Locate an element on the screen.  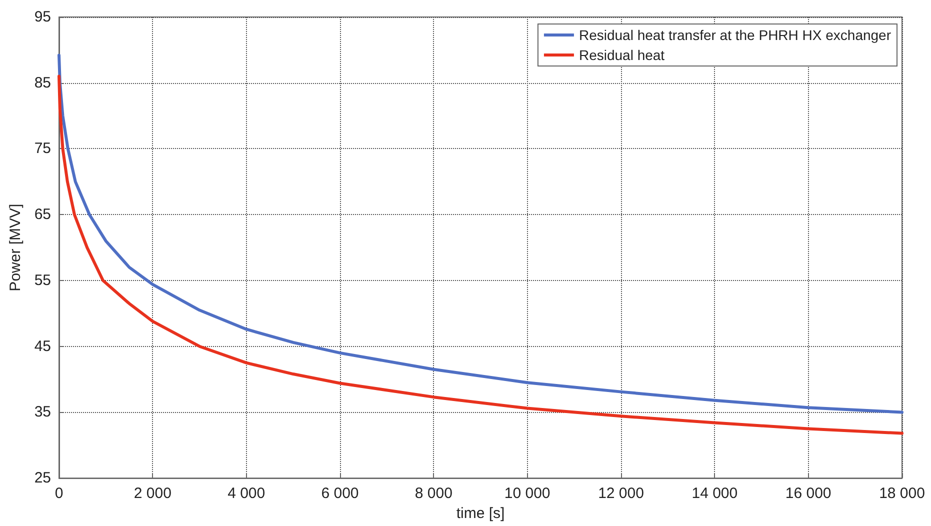
y-tick-label: 95 is located at coordinates (42, 17).